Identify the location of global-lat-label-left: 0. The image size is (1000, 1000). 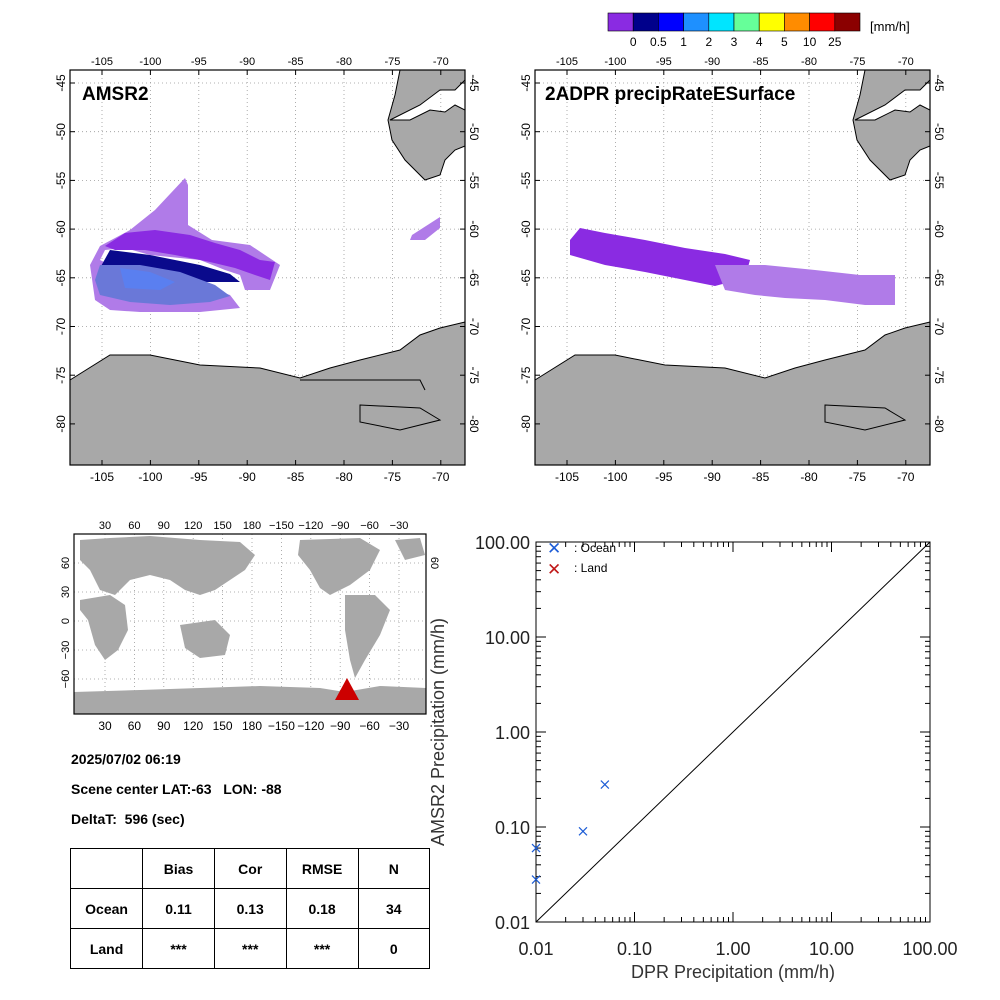
(66, 621).